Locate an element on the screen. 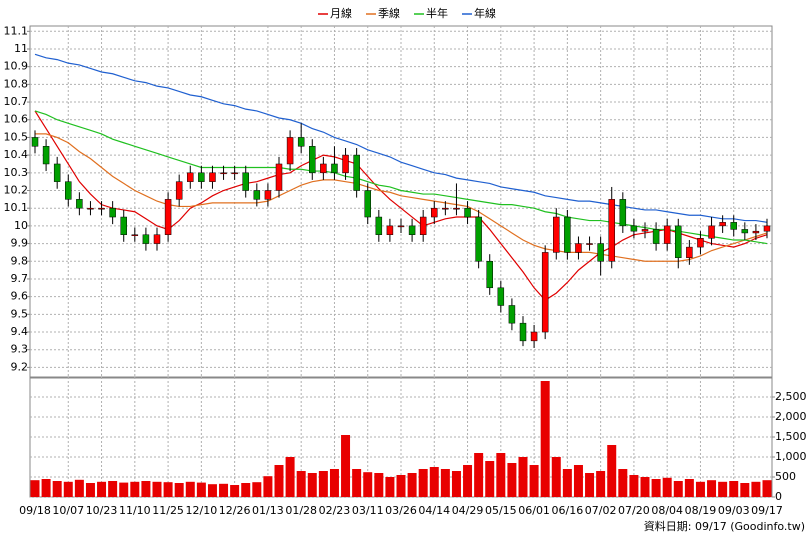  y-tick-label: 11.1 is located at coordinates (16, 30).